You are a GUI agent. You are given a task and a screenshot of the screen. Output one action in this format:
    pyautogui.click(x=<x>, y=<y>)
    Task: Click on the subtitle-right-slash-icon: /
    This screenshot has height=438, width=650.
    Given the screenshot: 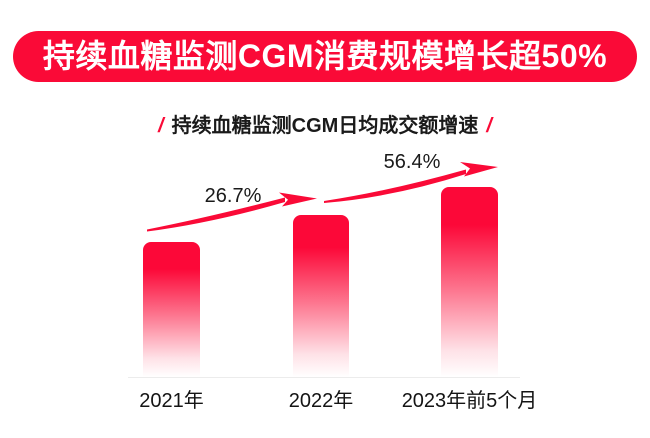 What is the action you would take?
    pyautogui.click(x=489, y=126)
    